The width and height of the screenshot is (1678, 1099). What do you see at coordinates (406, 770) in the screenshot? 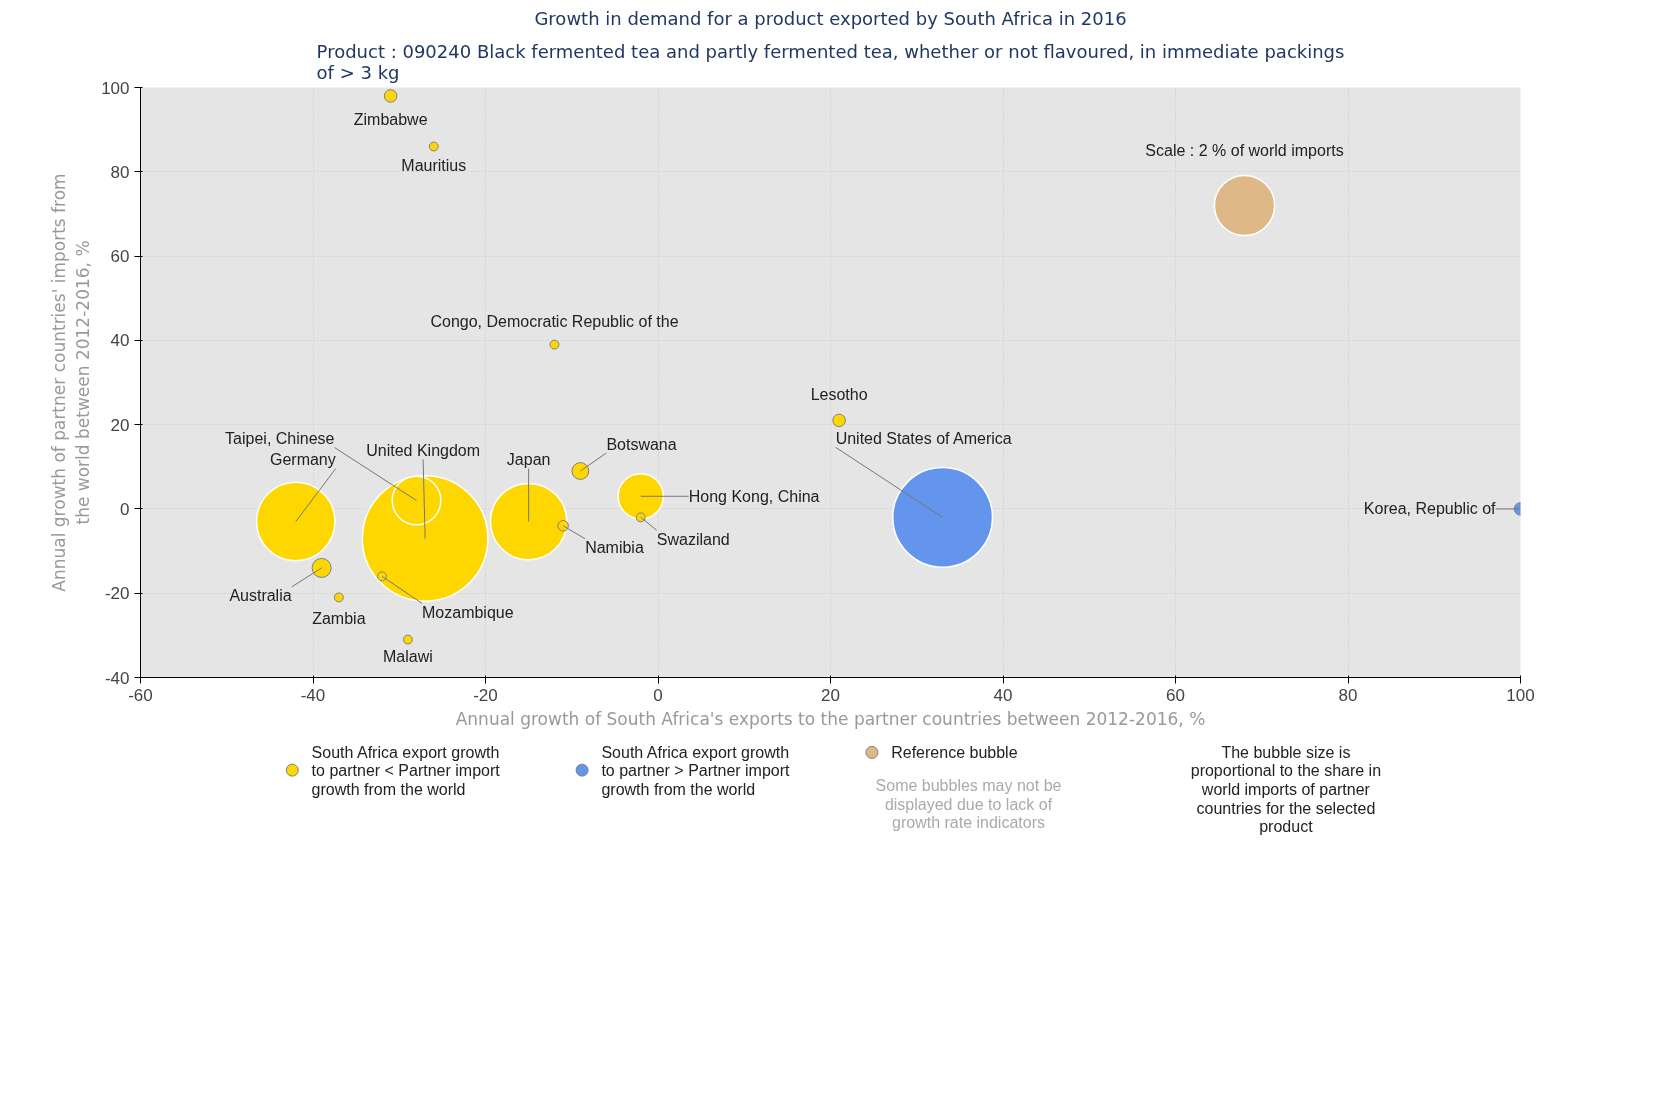
I see `legend-label: South Africa export growth to partner < Partner import growth from the world` at bounding box center [406, 770].